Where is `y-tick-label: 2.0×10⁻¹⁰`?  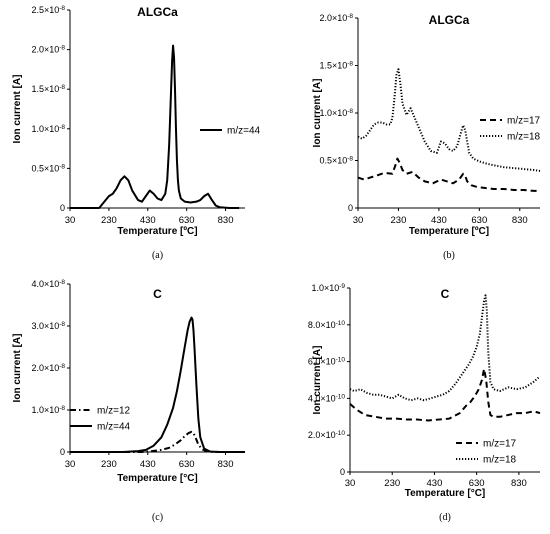 y-tick-label: 2.0×10⁻¹⁰ is located at coordinates (327, 435).